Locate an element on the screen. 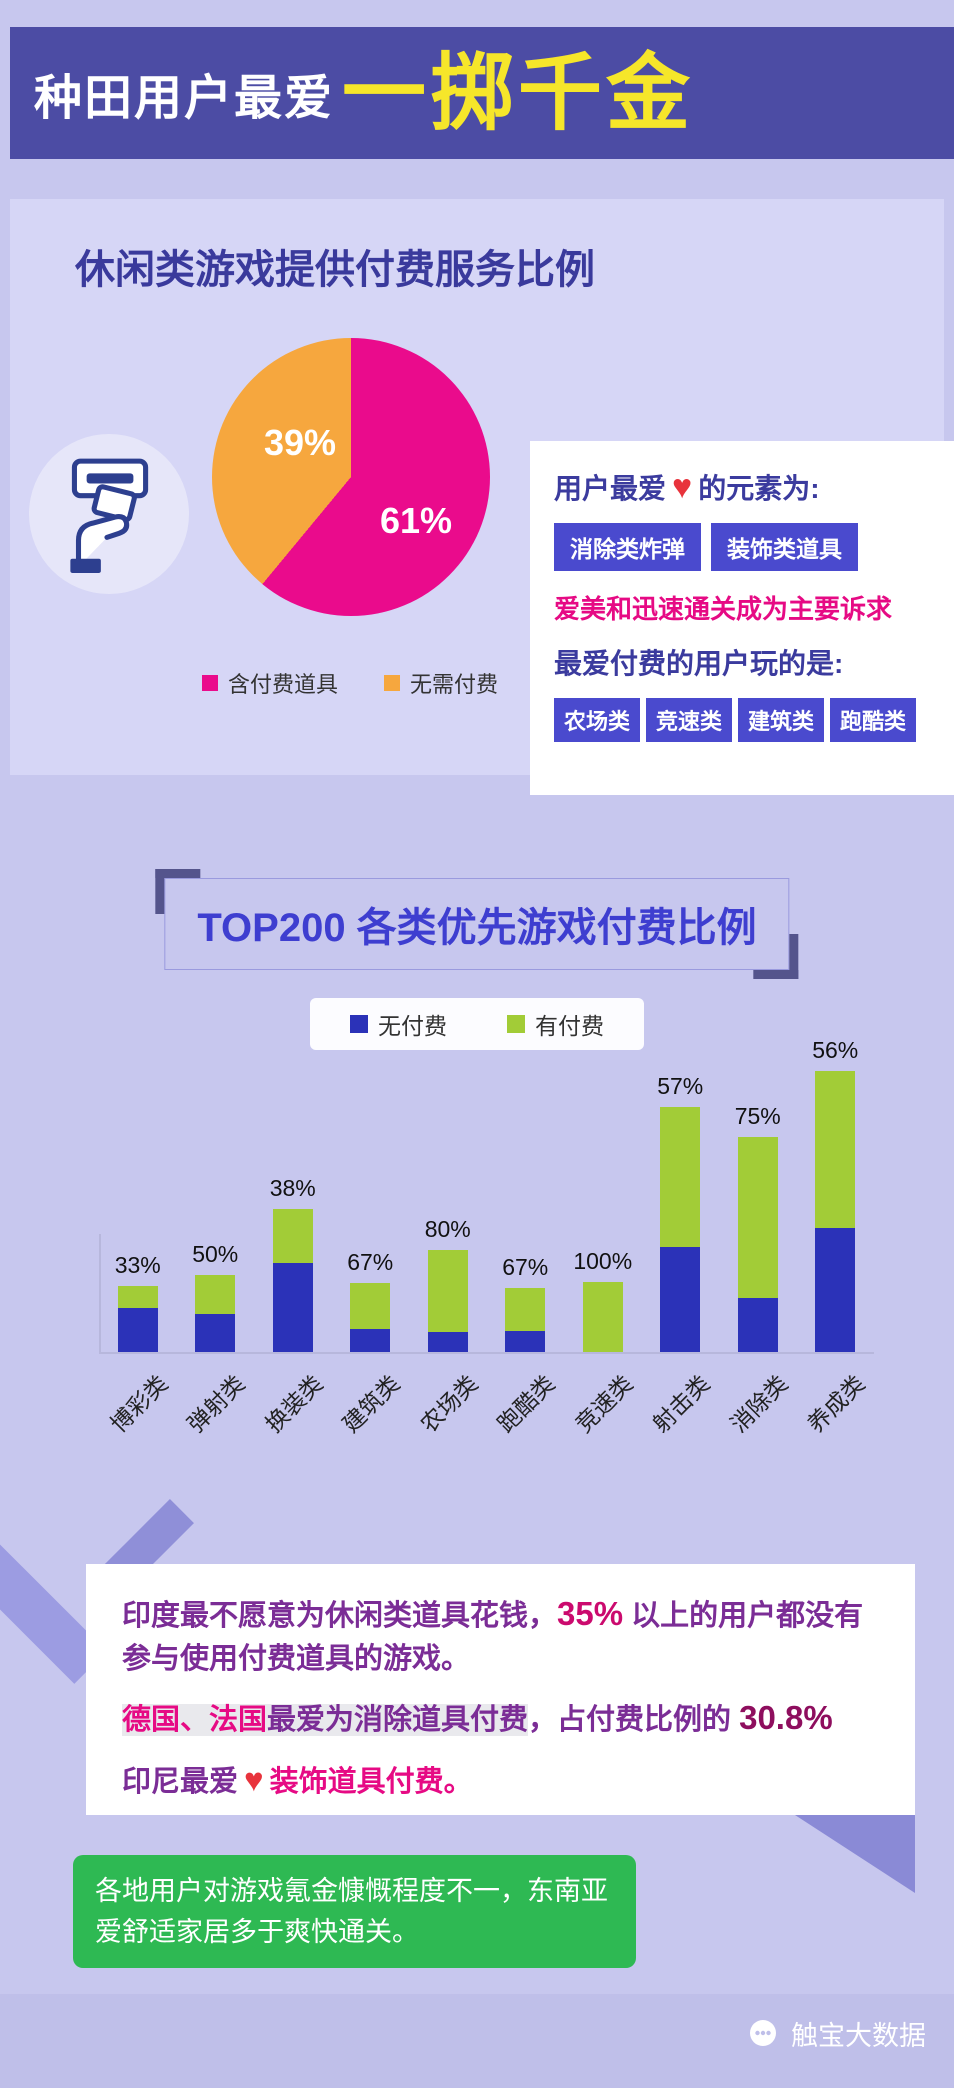 The width and height of the screenshot is (954, 2088). brand-footer: 触宝大数据 is located at coordinates (835, 2033).